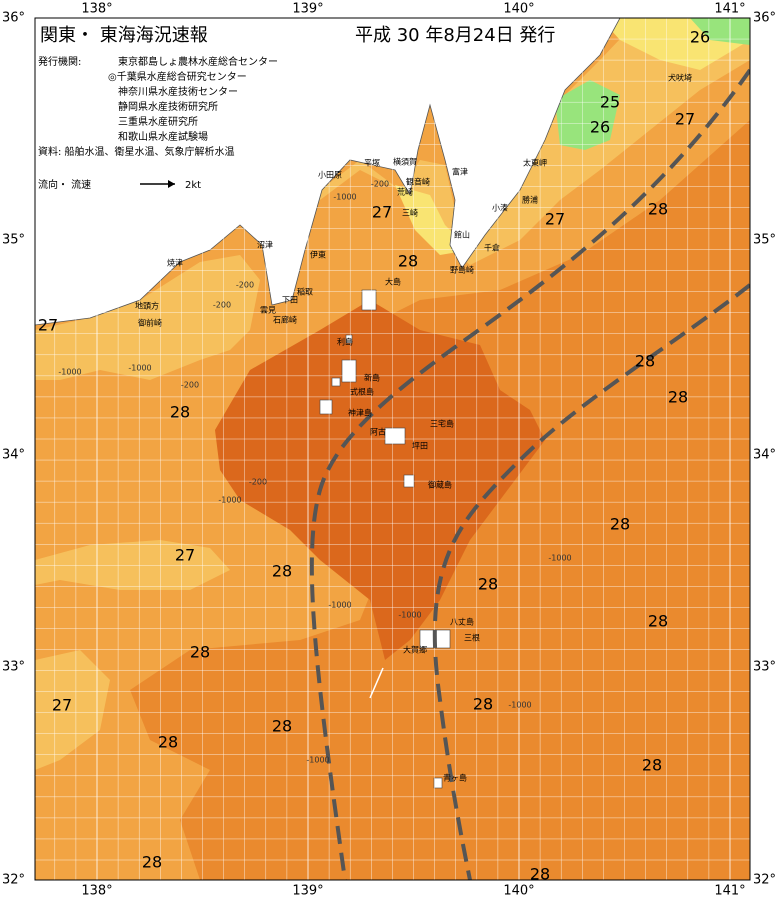 This screenshot has width=780, height=904. Describe the element at coordinates (440, 485) in the screenshot. I see `place-name: 御蔵島` at that location.